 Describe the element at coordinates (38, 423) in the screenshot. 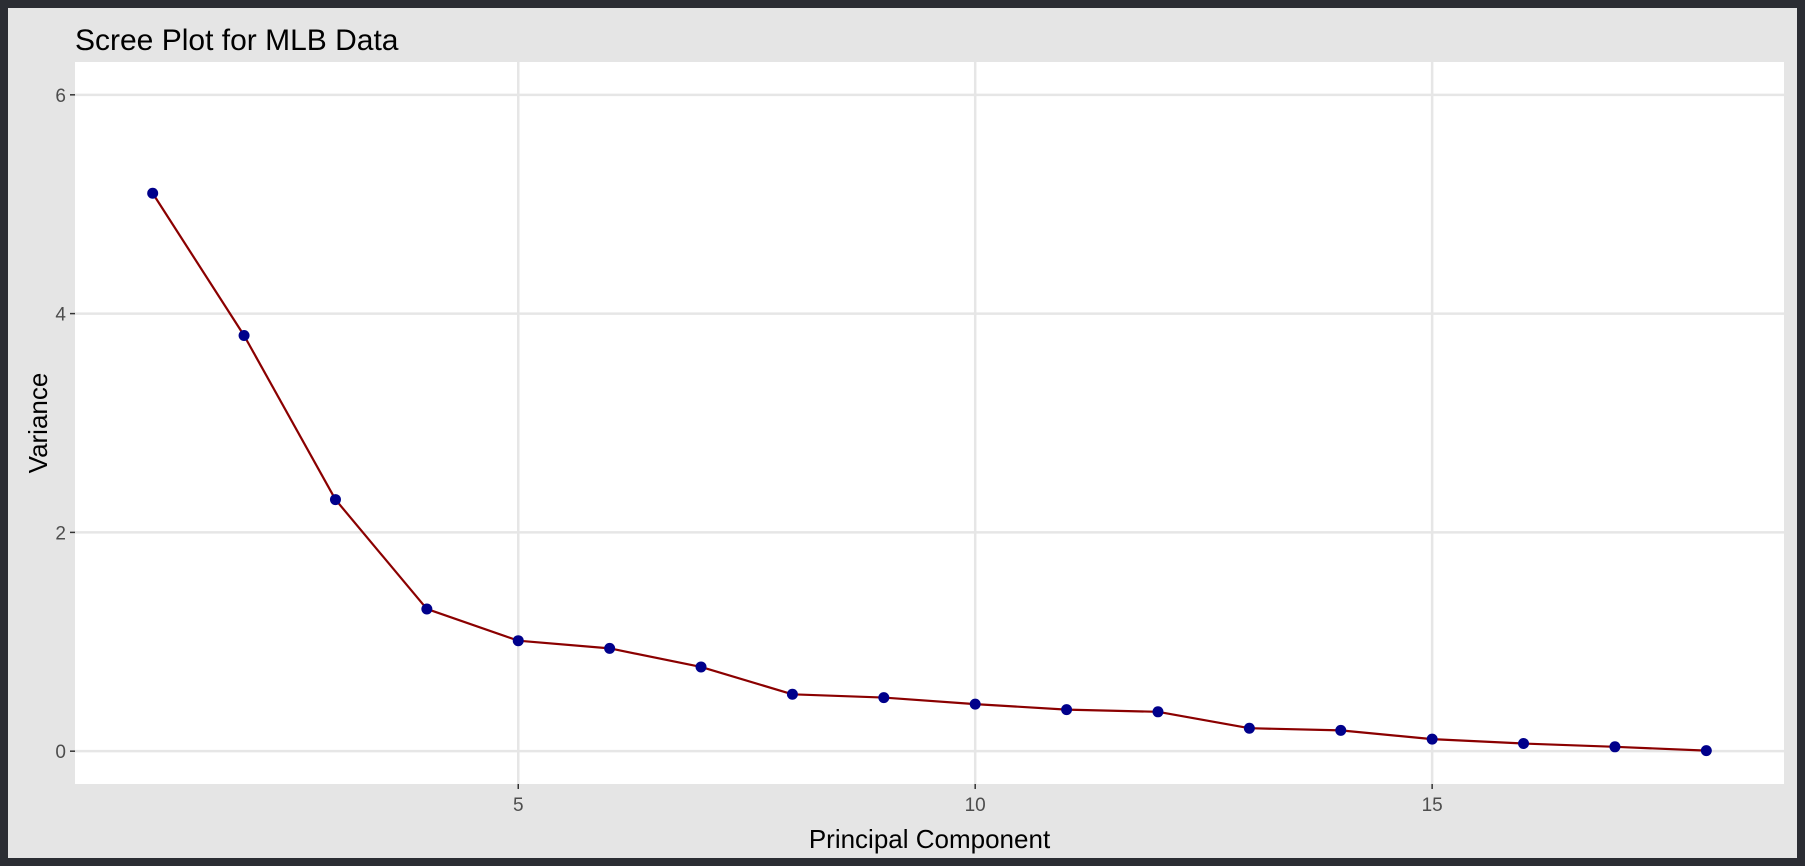

I see `y-axis-title: Variance` at that location.